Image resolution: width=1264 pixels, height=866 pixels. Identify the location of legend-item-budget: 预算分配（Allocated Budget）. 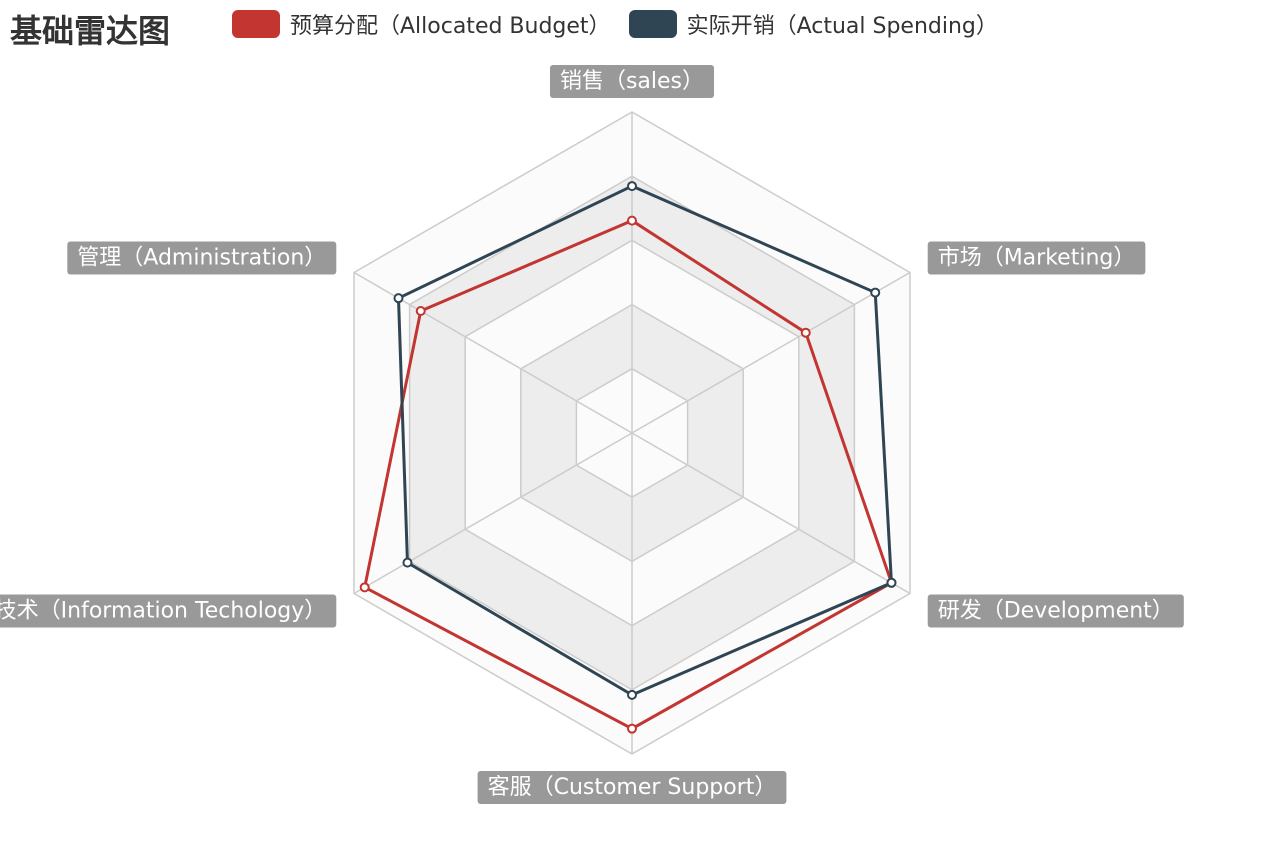
(421, 24).